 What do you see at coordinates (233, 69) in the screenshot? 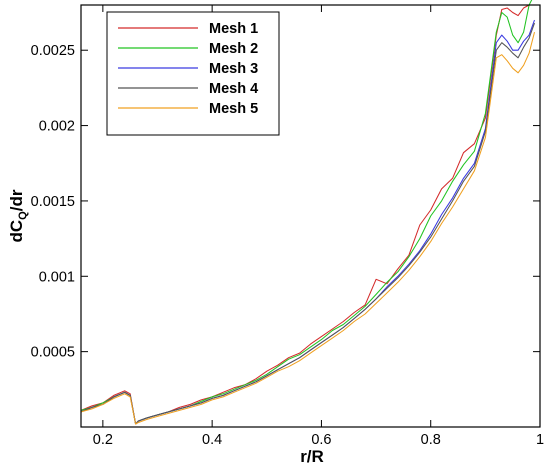
I see `legend-label: Mesh 3` at bounding box center [233, 69].